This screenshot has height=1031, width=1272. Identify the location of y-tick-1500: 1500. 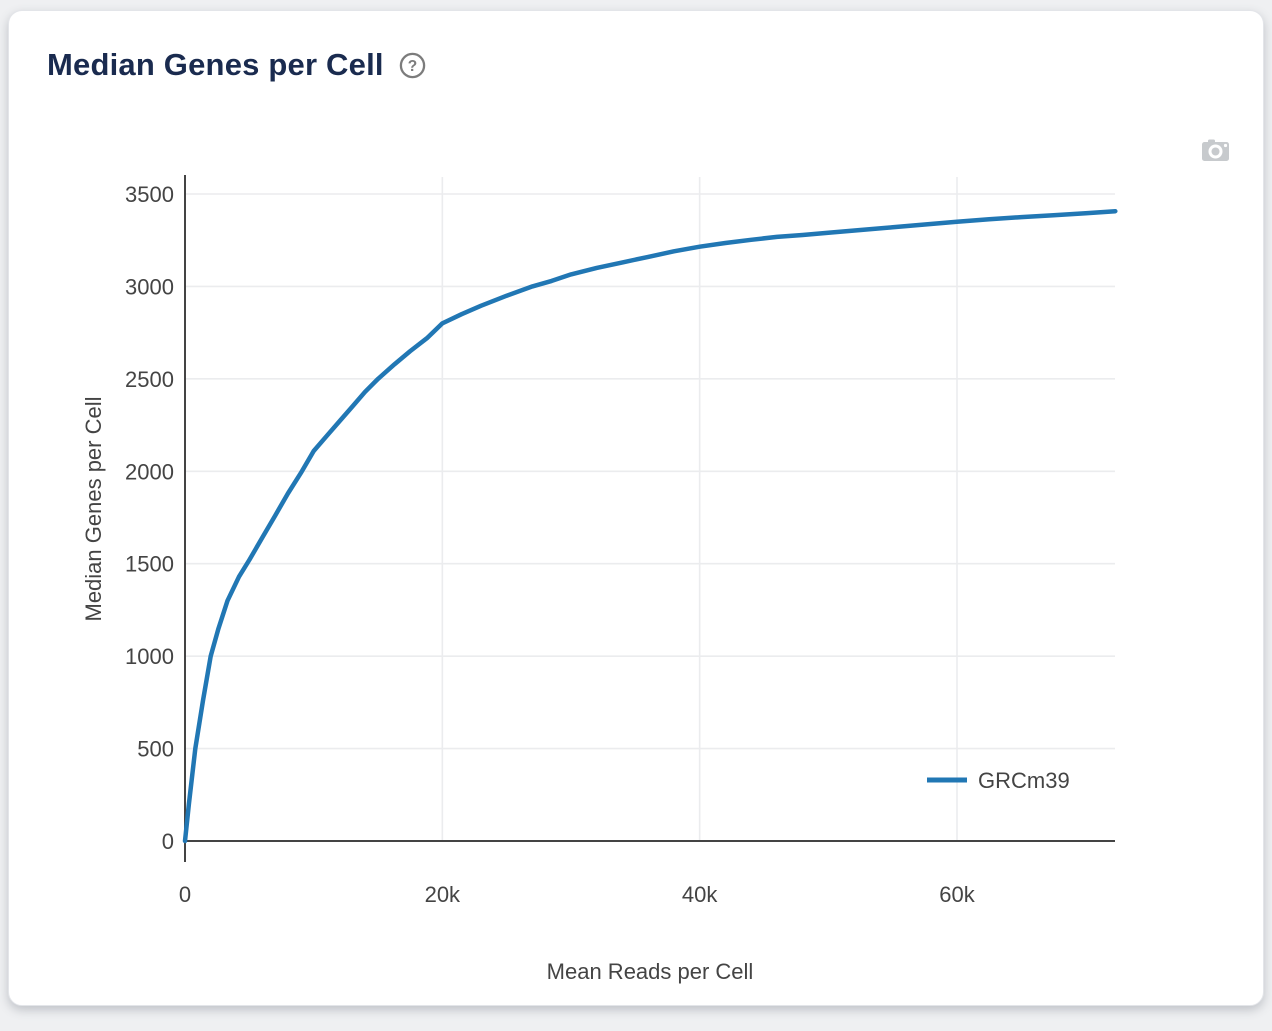
(149, 564).